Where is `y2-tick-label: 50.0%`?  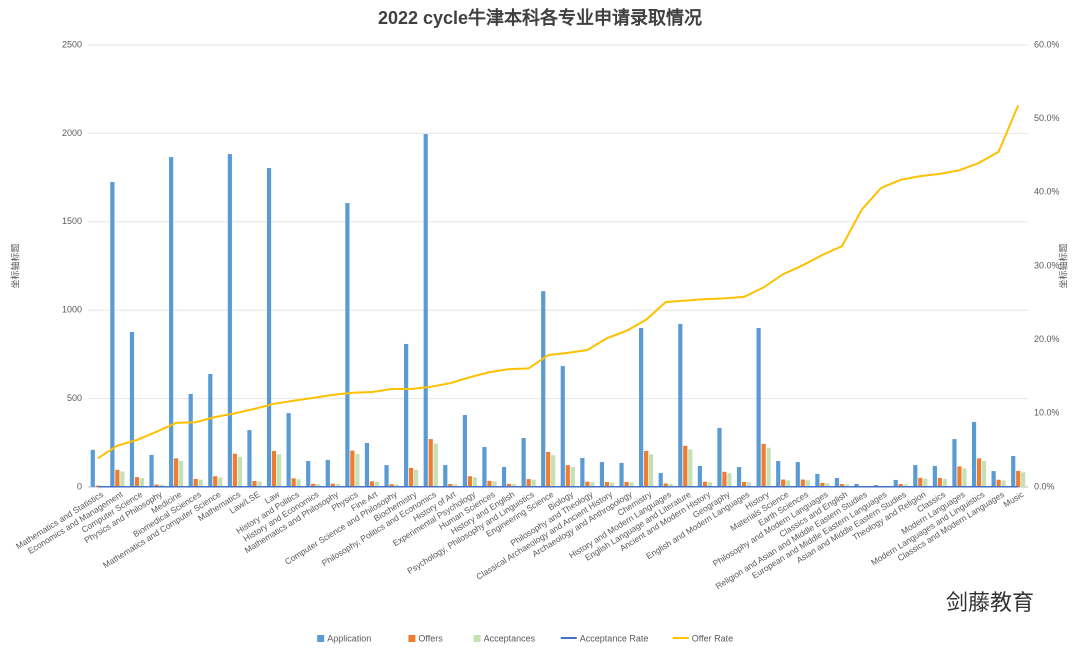 y2-tick-label: 50.0% is located at coordinates (1047, 118).